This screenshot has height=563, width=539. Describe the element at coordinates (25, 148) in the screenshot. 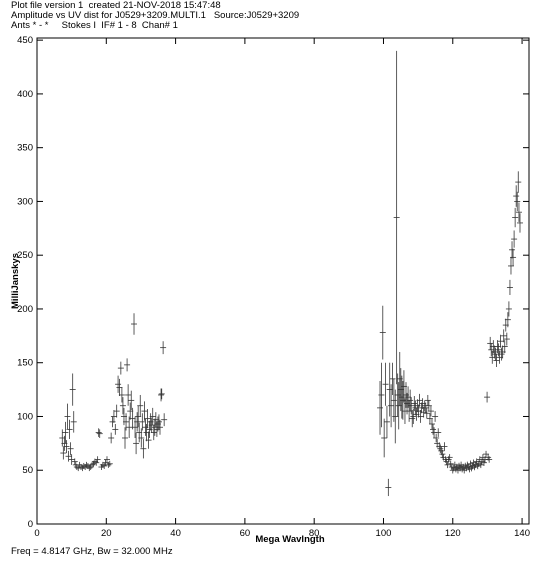

I see `y-tick-label: 350` at that location.